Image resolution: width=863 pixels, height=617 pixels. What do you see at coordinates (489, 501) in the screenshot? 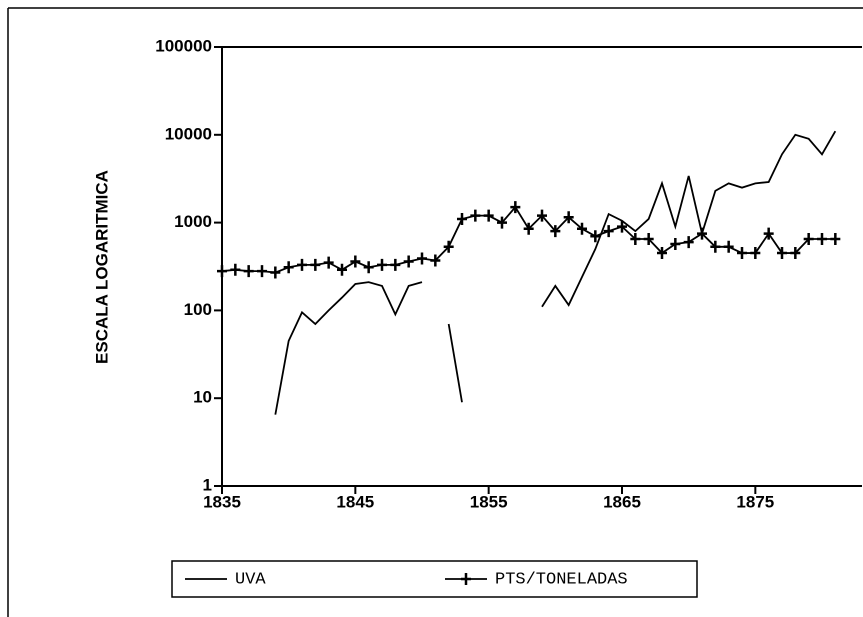
I see `x-tick-label: 1855` at bounding box center [489, 501].